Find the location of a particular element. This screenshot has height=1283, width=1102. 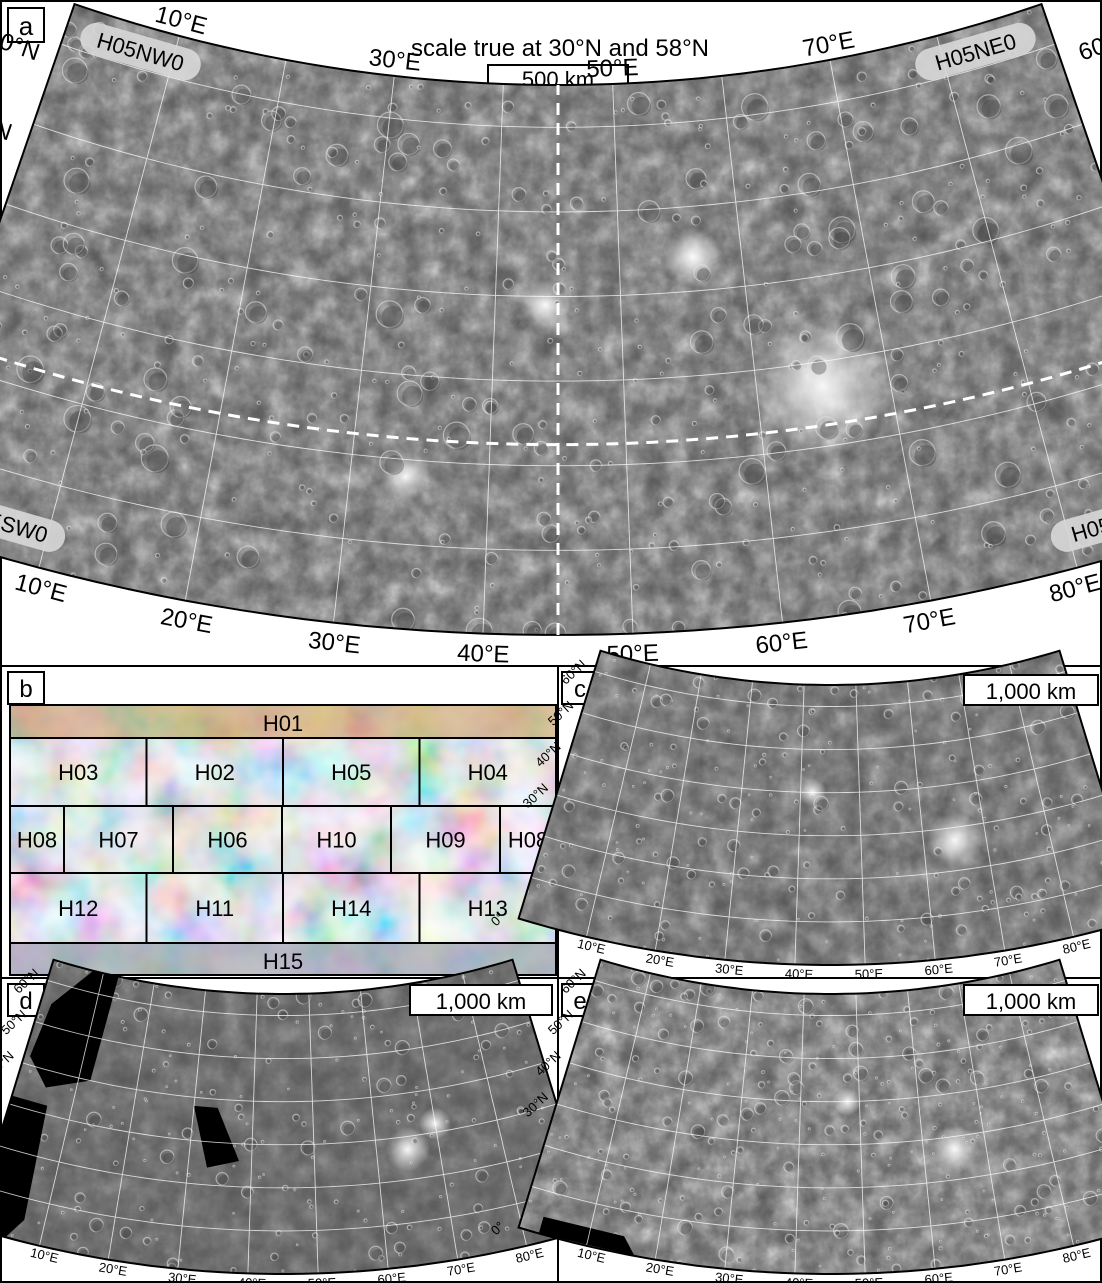

quadrangle-label: H05 is located at coordinates (351, 772).